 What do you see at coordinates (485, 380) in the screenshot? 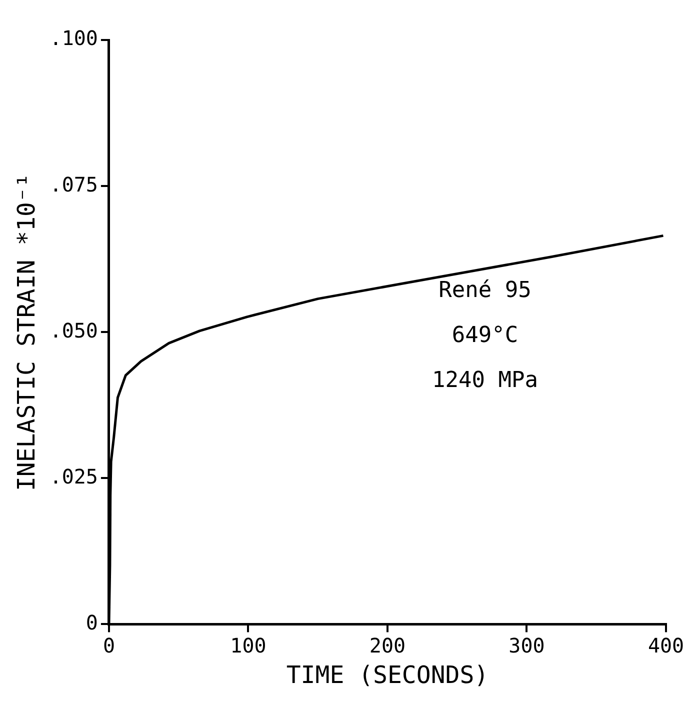
I see `annotation: 1240 MPa` at bounding box center [485, 380].